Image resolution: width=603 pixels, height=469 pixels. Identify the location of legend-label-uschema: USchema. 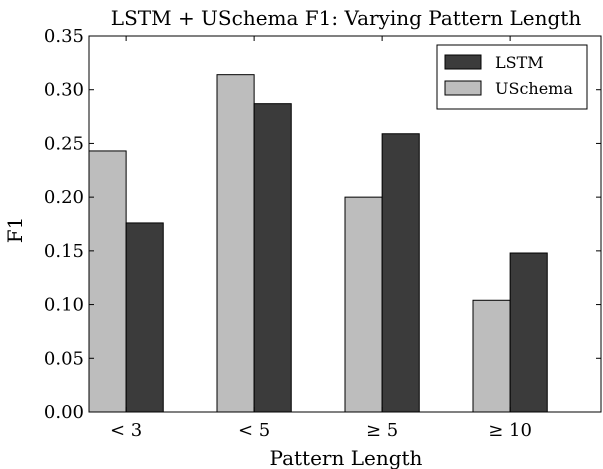
(534, 88).